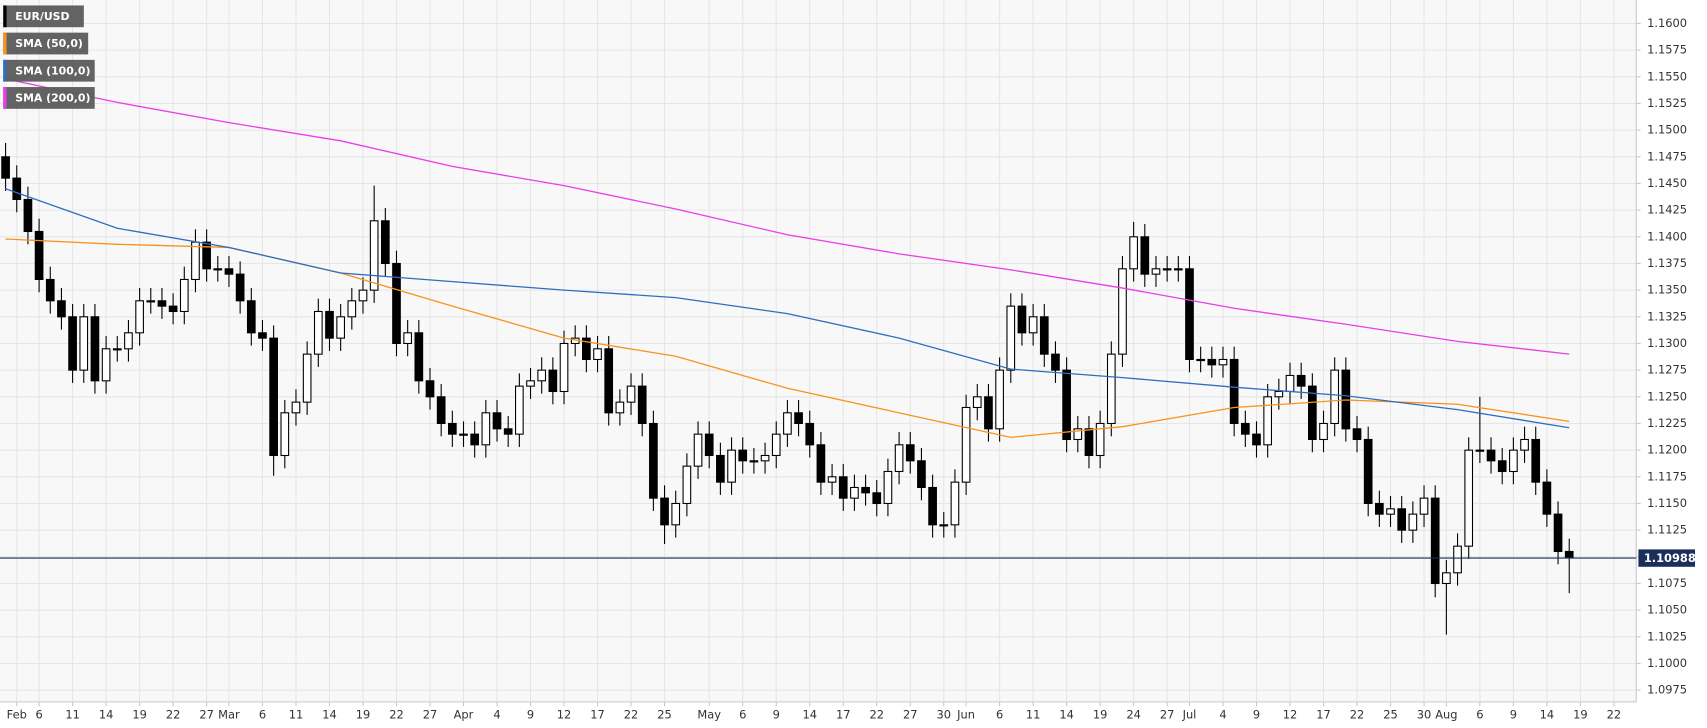 This screenshot has width=1707, height=728. I want to click on y-tick-label: 1.1425, so click(1667, 210).